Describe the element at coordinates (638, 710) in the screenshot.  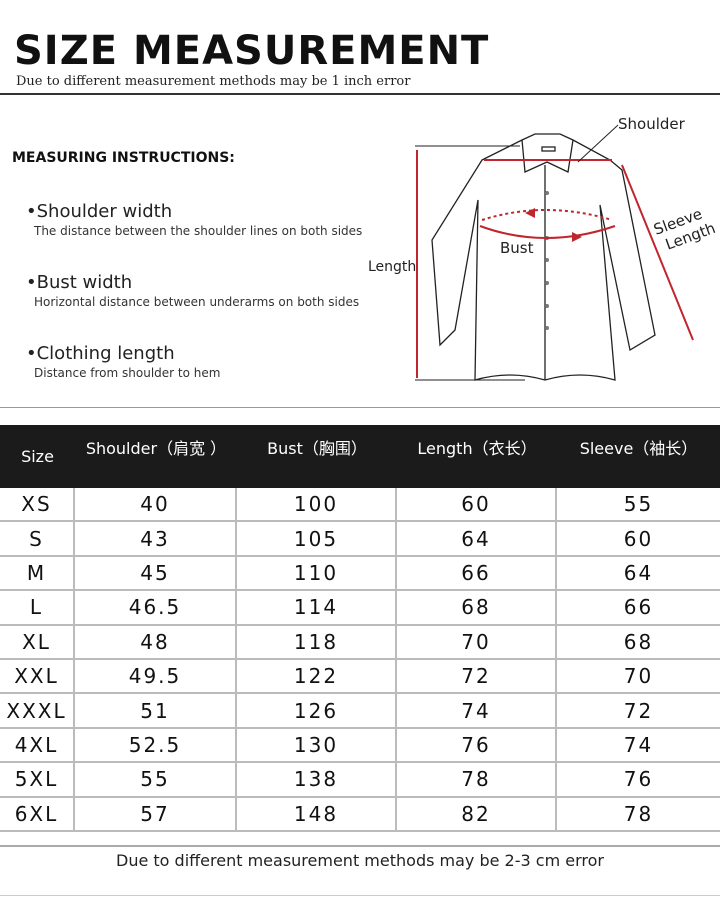
I see `cell-sleeve: 72` at that location.